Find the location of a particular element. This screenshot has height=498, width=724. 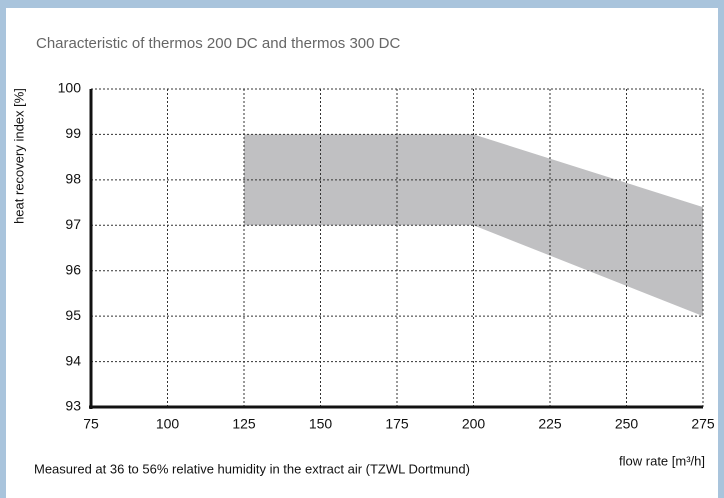

y-tick-label: 95 is located at coordinates (73, 315).